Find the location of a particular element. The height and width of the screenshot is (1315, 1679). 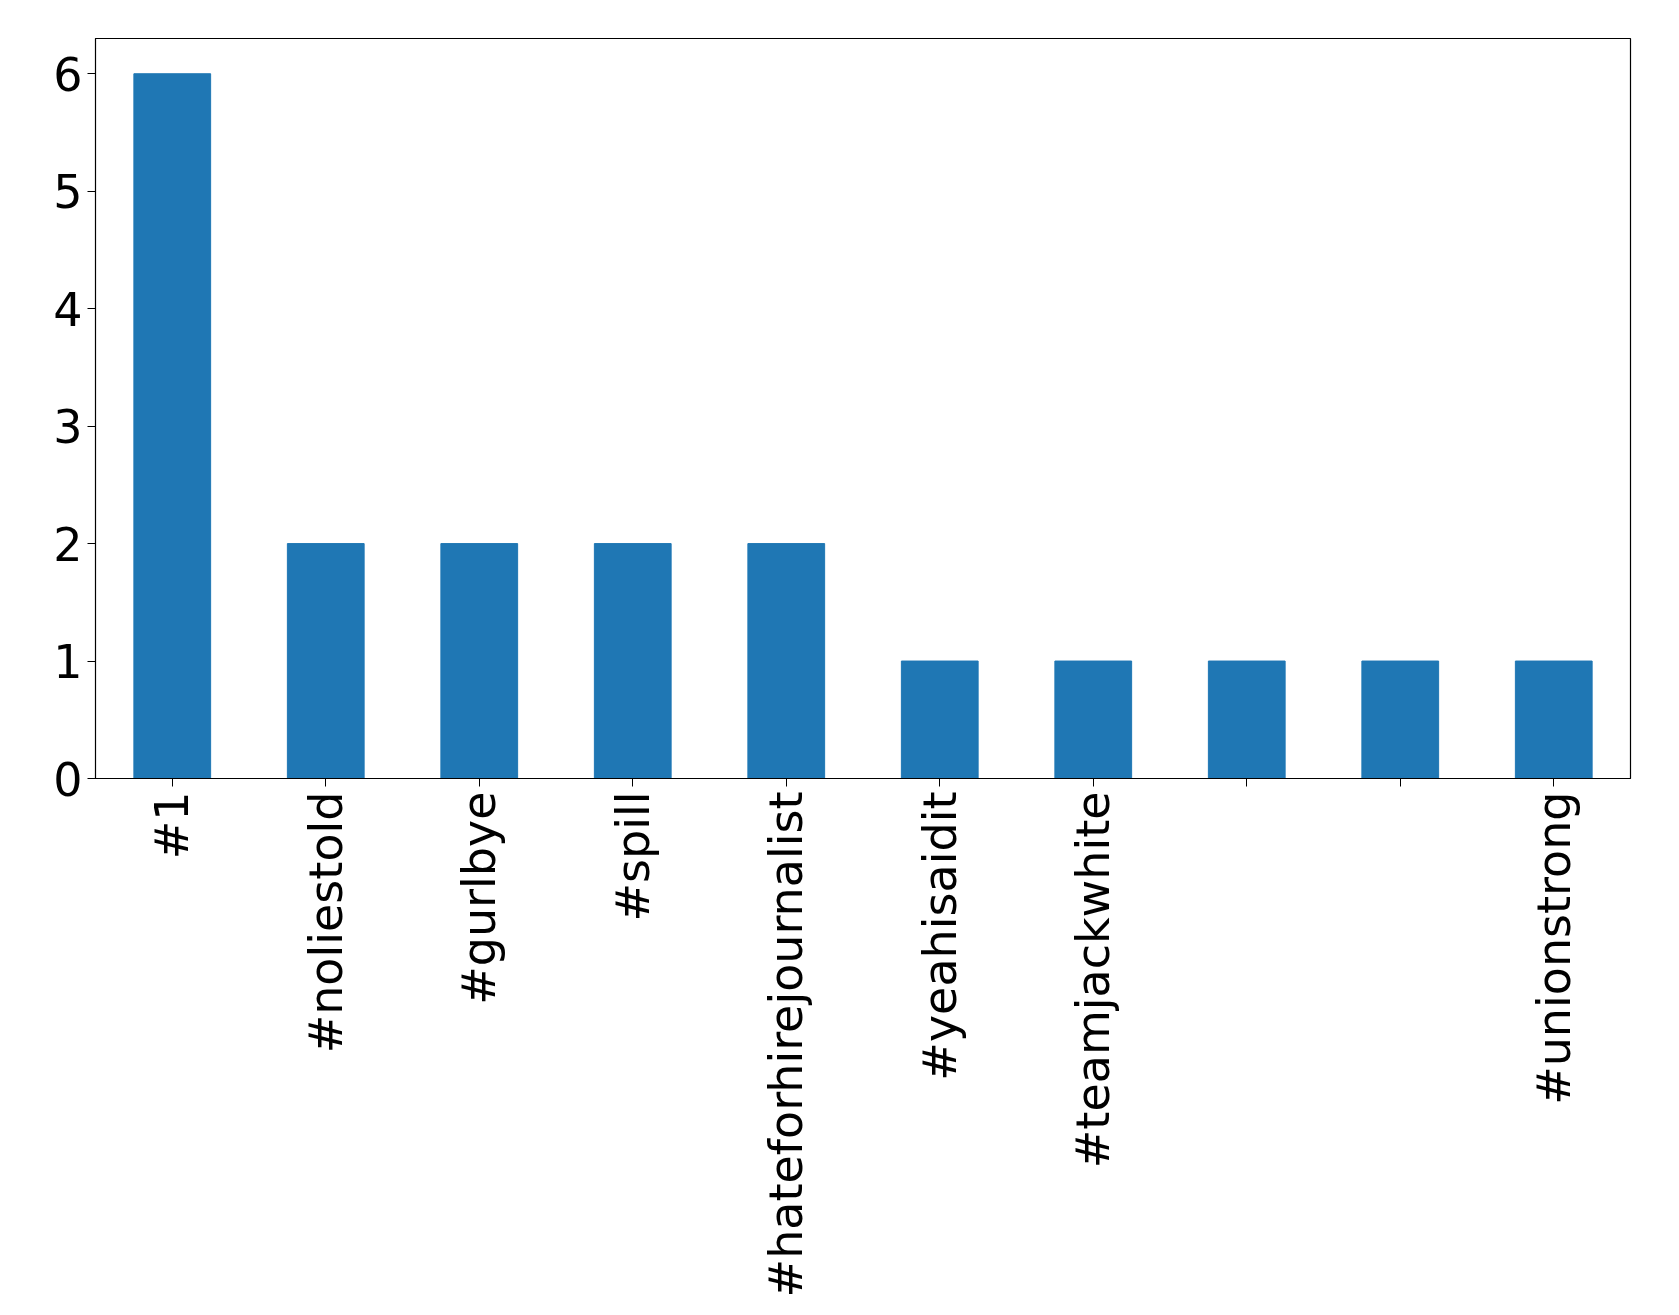

y-tick-label: 5 is located at coordinates (68, 192).